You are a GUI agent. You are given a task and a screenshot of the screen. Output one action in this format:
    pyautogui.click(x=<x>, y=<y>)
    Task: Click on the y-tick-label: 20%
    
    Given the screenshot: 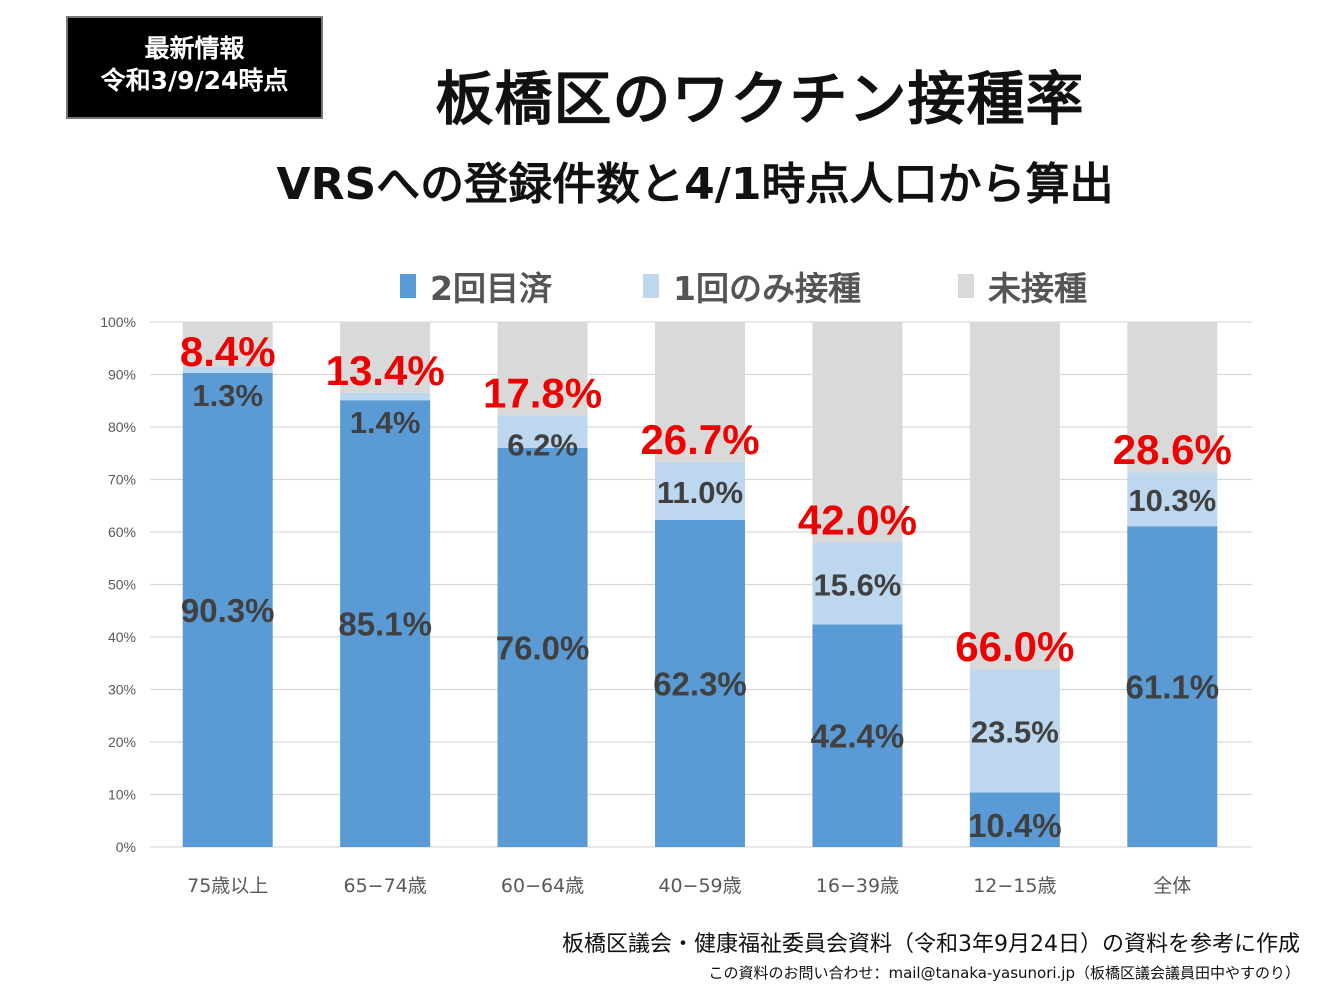 What is the action you would take?
    pyautogui.click(x=122, y=742)
    